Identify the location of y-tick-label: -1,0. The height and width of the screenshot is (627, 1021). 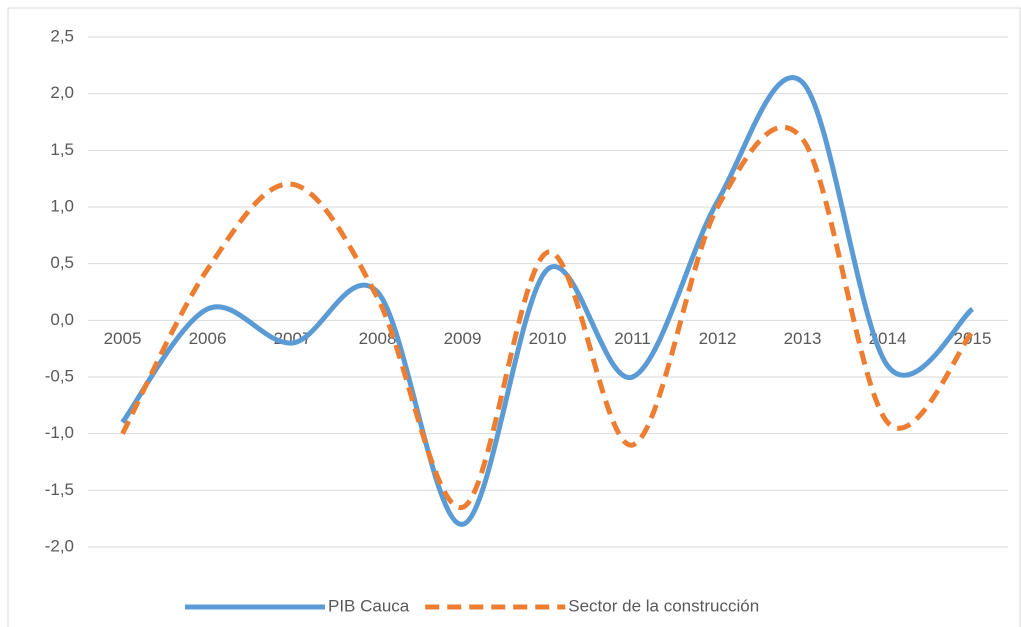
(59, 432).